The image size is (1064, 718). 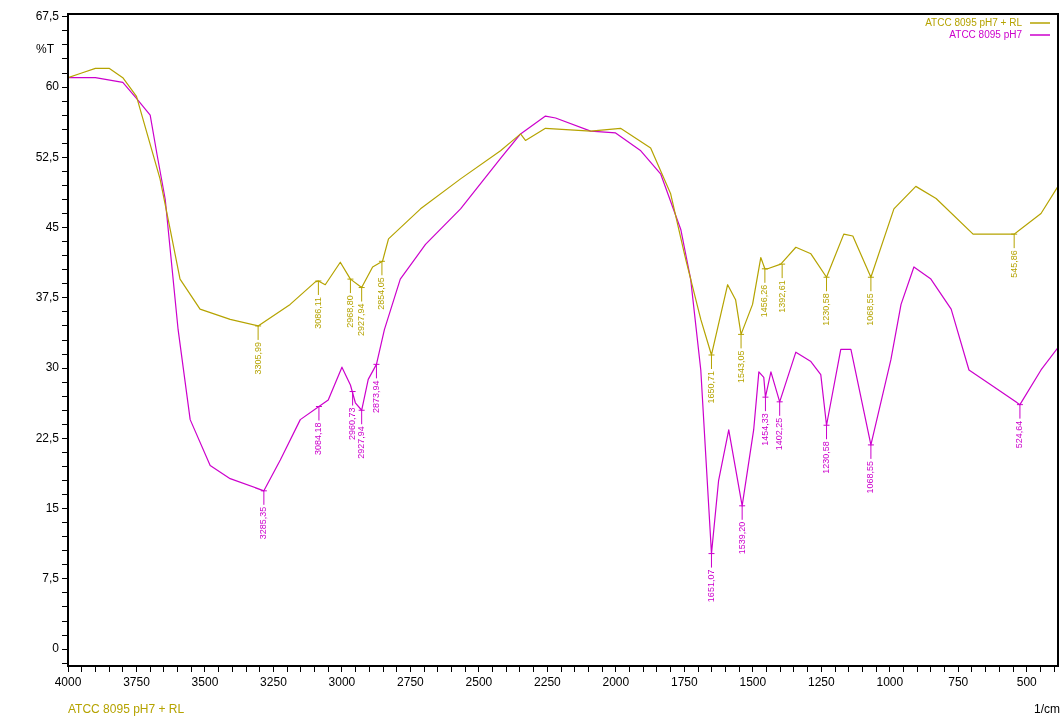 What do you see at coordinates (47, 16) in the screenshot?
I see `y-tick-label: 67,5` at bounding box center [47, 16].